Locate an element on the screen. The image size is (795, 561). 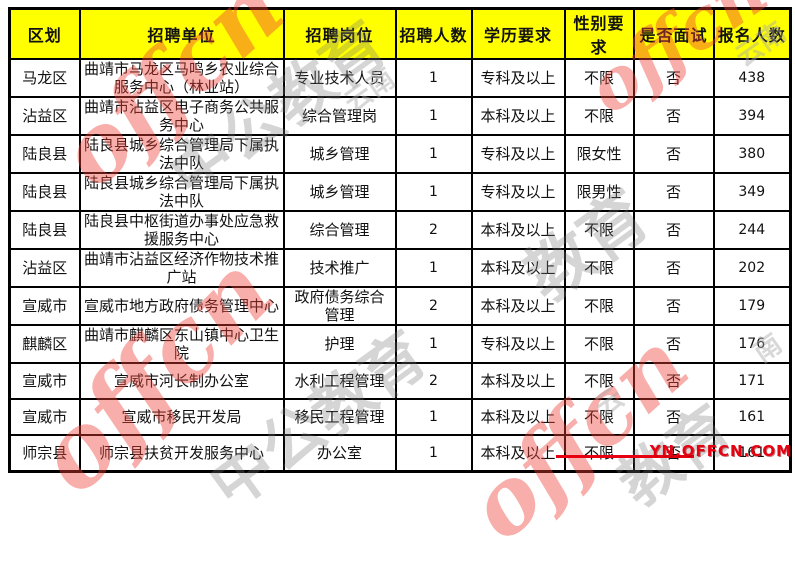
cell-applicants: 438 is located at coordinates (752, 78).